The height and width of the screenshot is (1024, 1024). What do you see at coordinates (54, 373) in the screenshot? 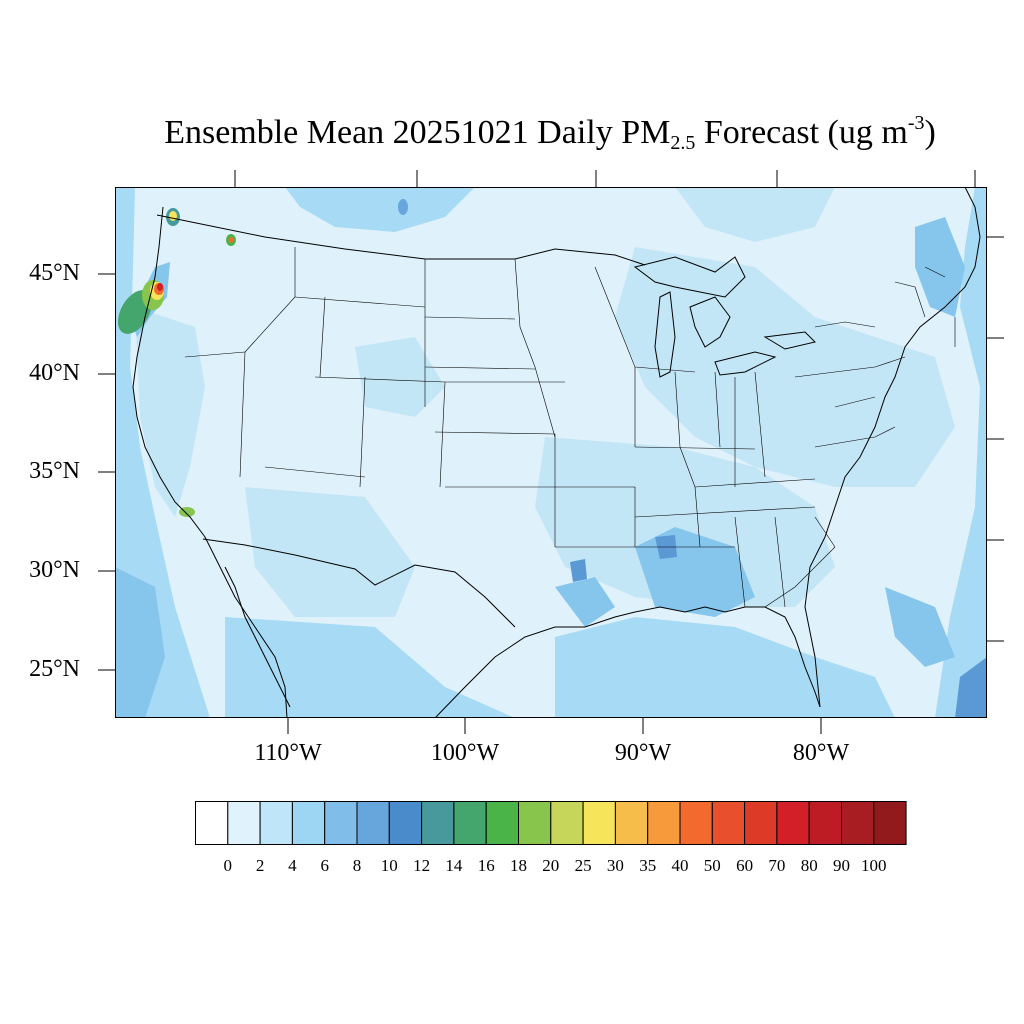
I see `latitude-label-40n: 40°N` at bounding box center [54, 373].